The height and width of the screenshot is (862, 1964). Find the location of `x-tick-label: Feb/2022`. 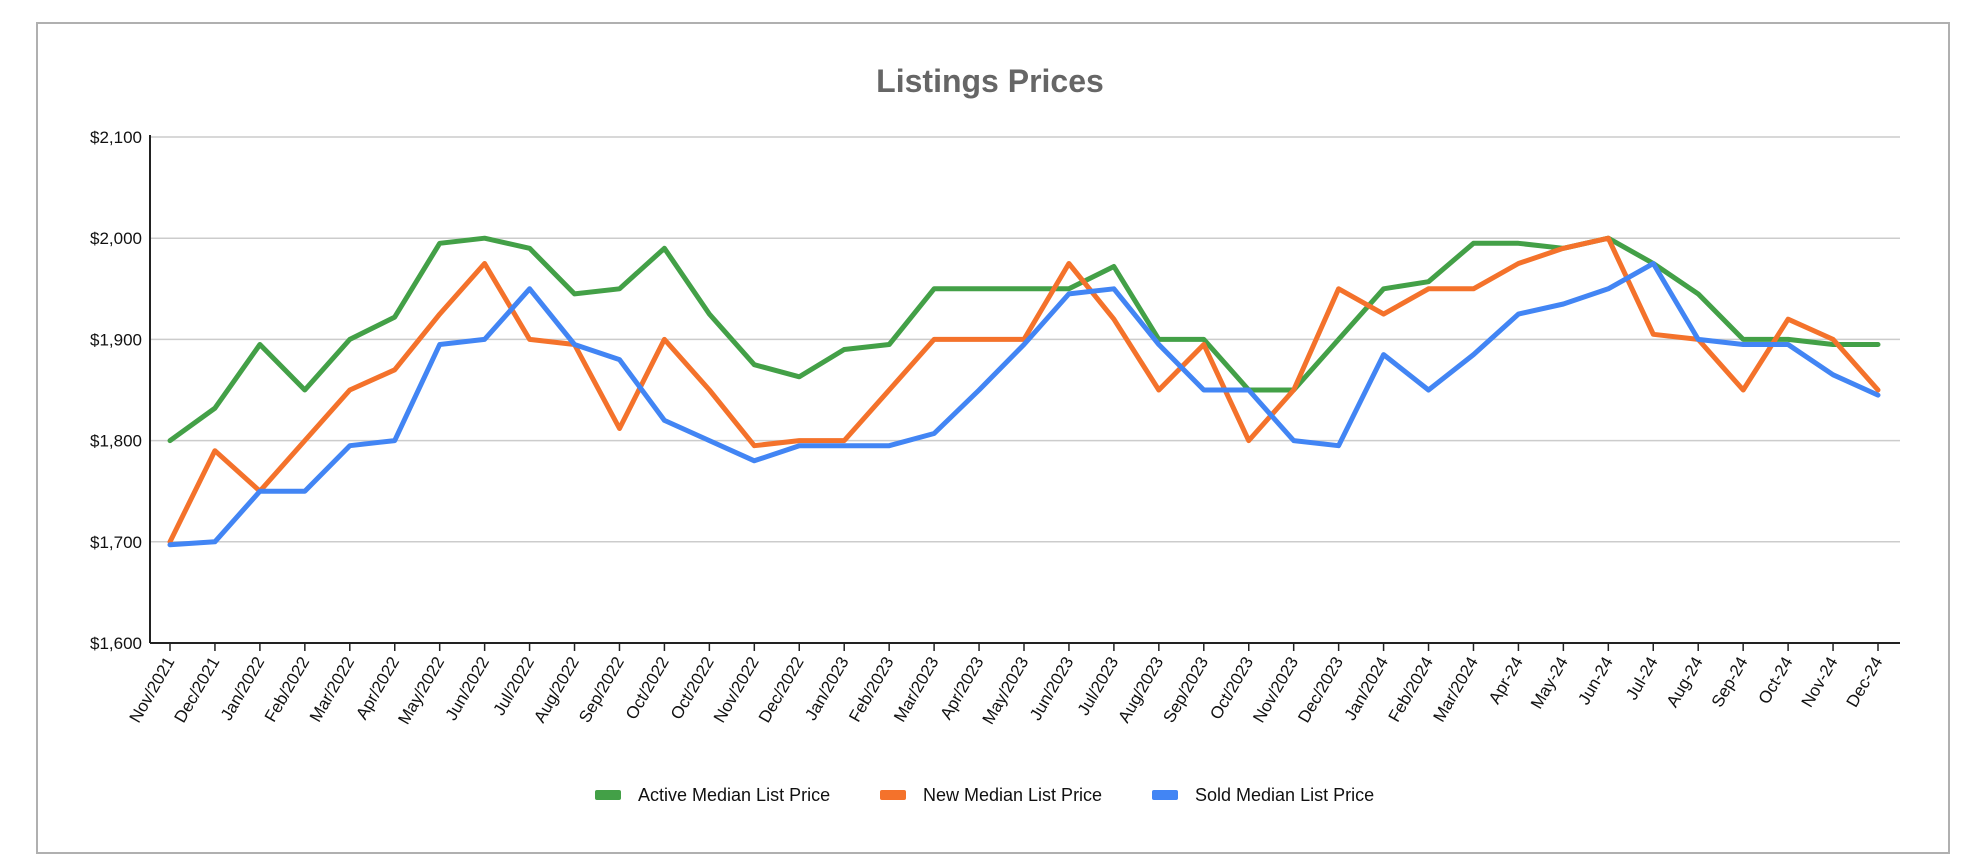

x-tick-label: Feb/2022 is located at coordinates (287, 690).